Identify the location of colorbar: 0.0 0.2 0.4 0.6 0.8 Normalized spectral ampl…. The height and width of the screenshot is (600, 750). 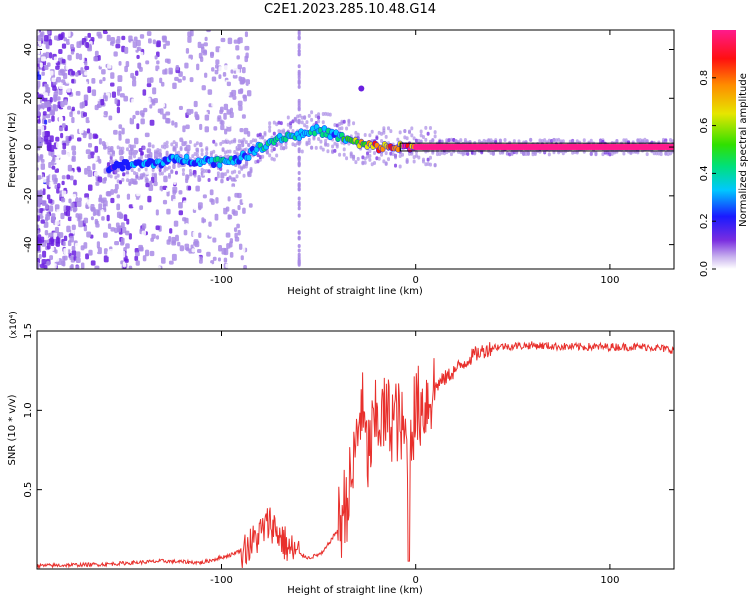
(724, 153).